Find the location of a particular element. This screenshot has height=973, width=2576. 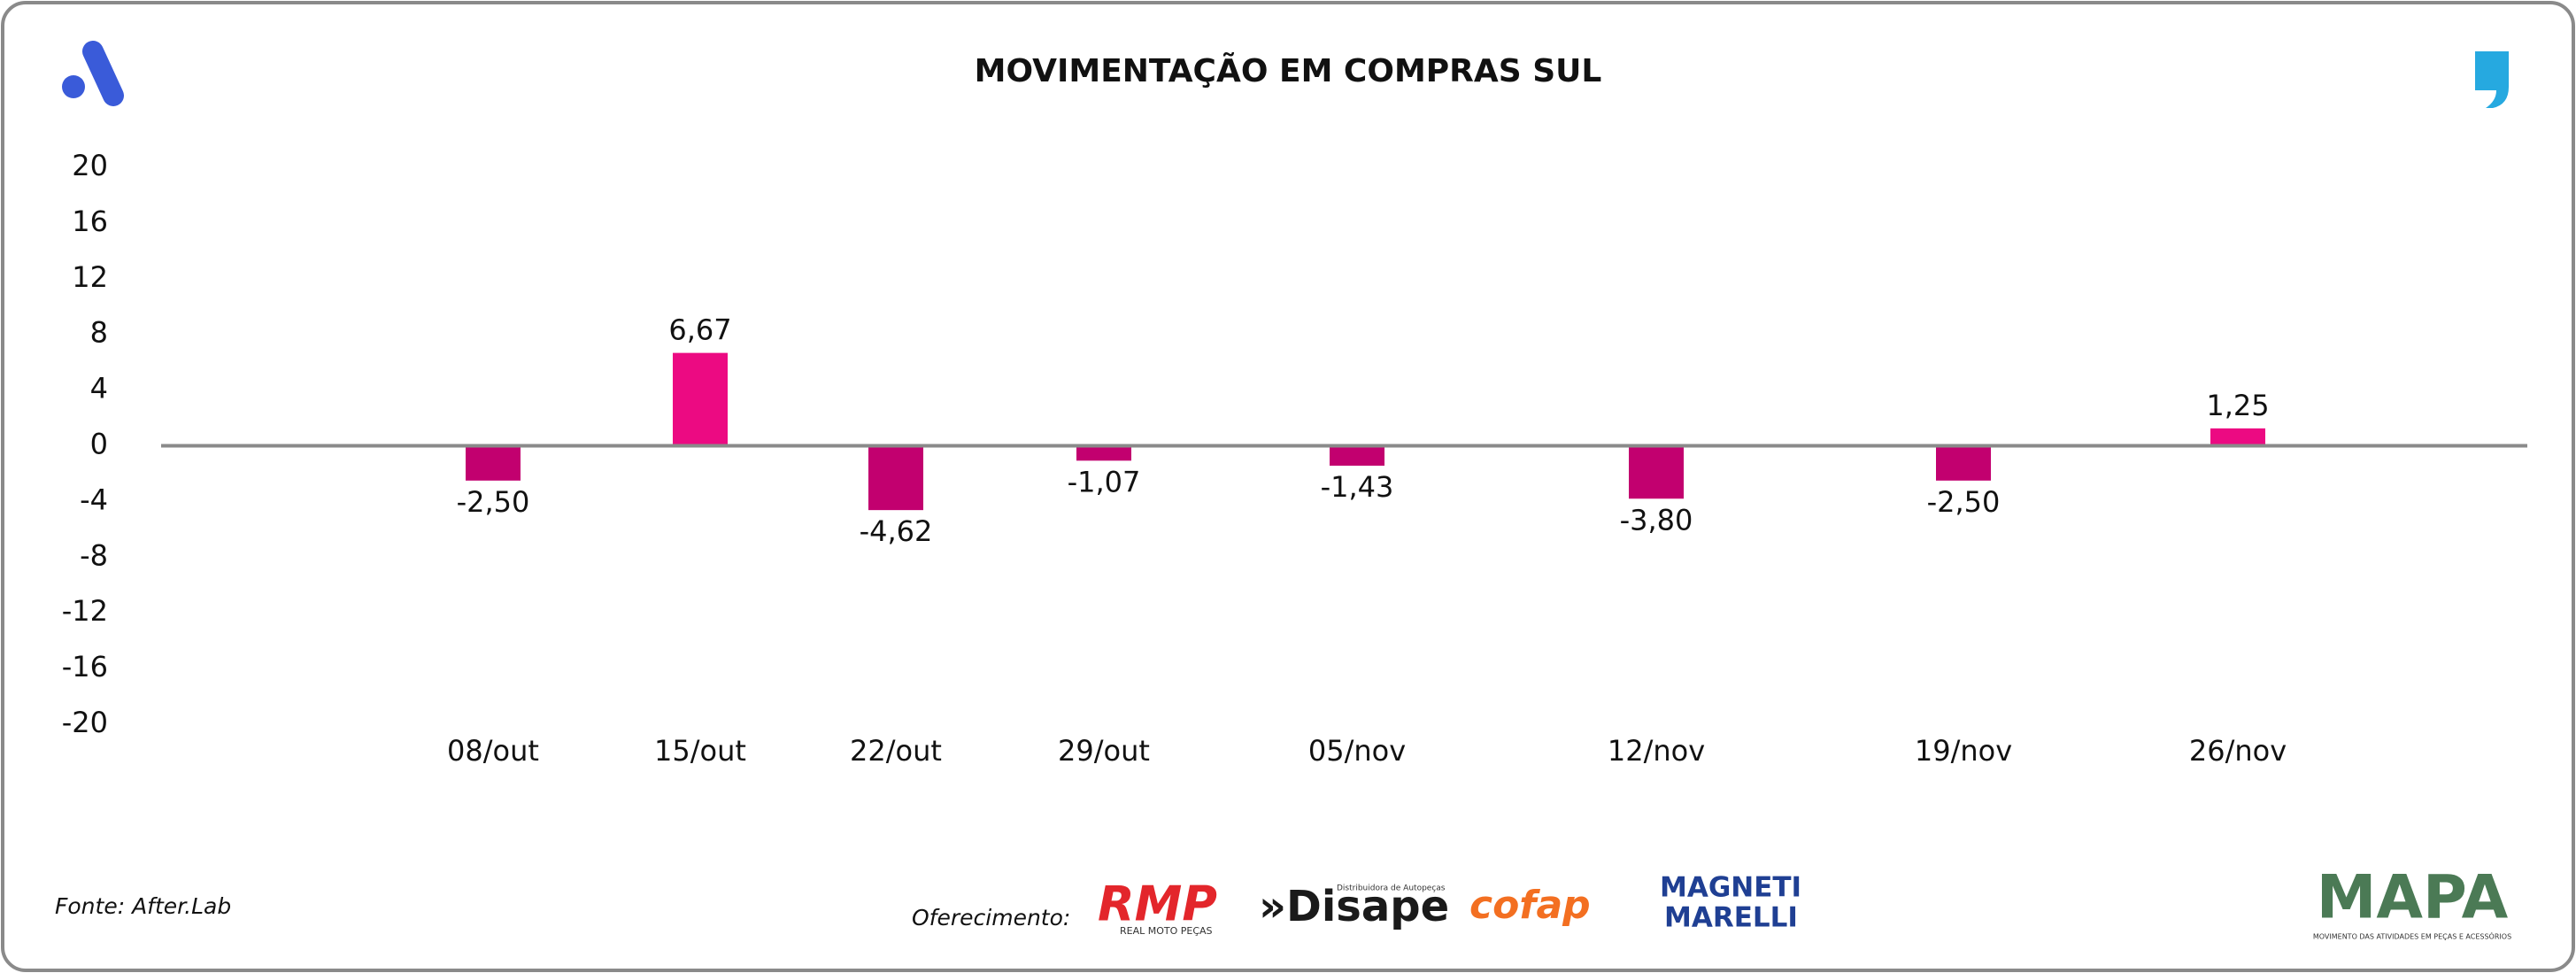

x-tick-label: 05/nov is located at coordinates (1357, 751).